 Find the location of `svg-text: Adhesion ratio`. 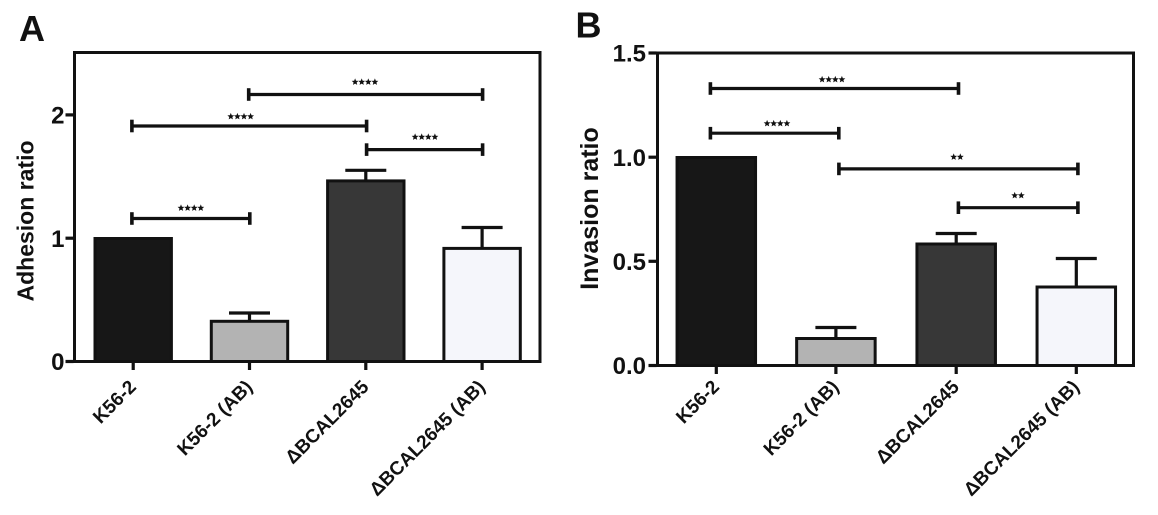

svg-text: Adhesion ratio is located at coordinates (26, 220).